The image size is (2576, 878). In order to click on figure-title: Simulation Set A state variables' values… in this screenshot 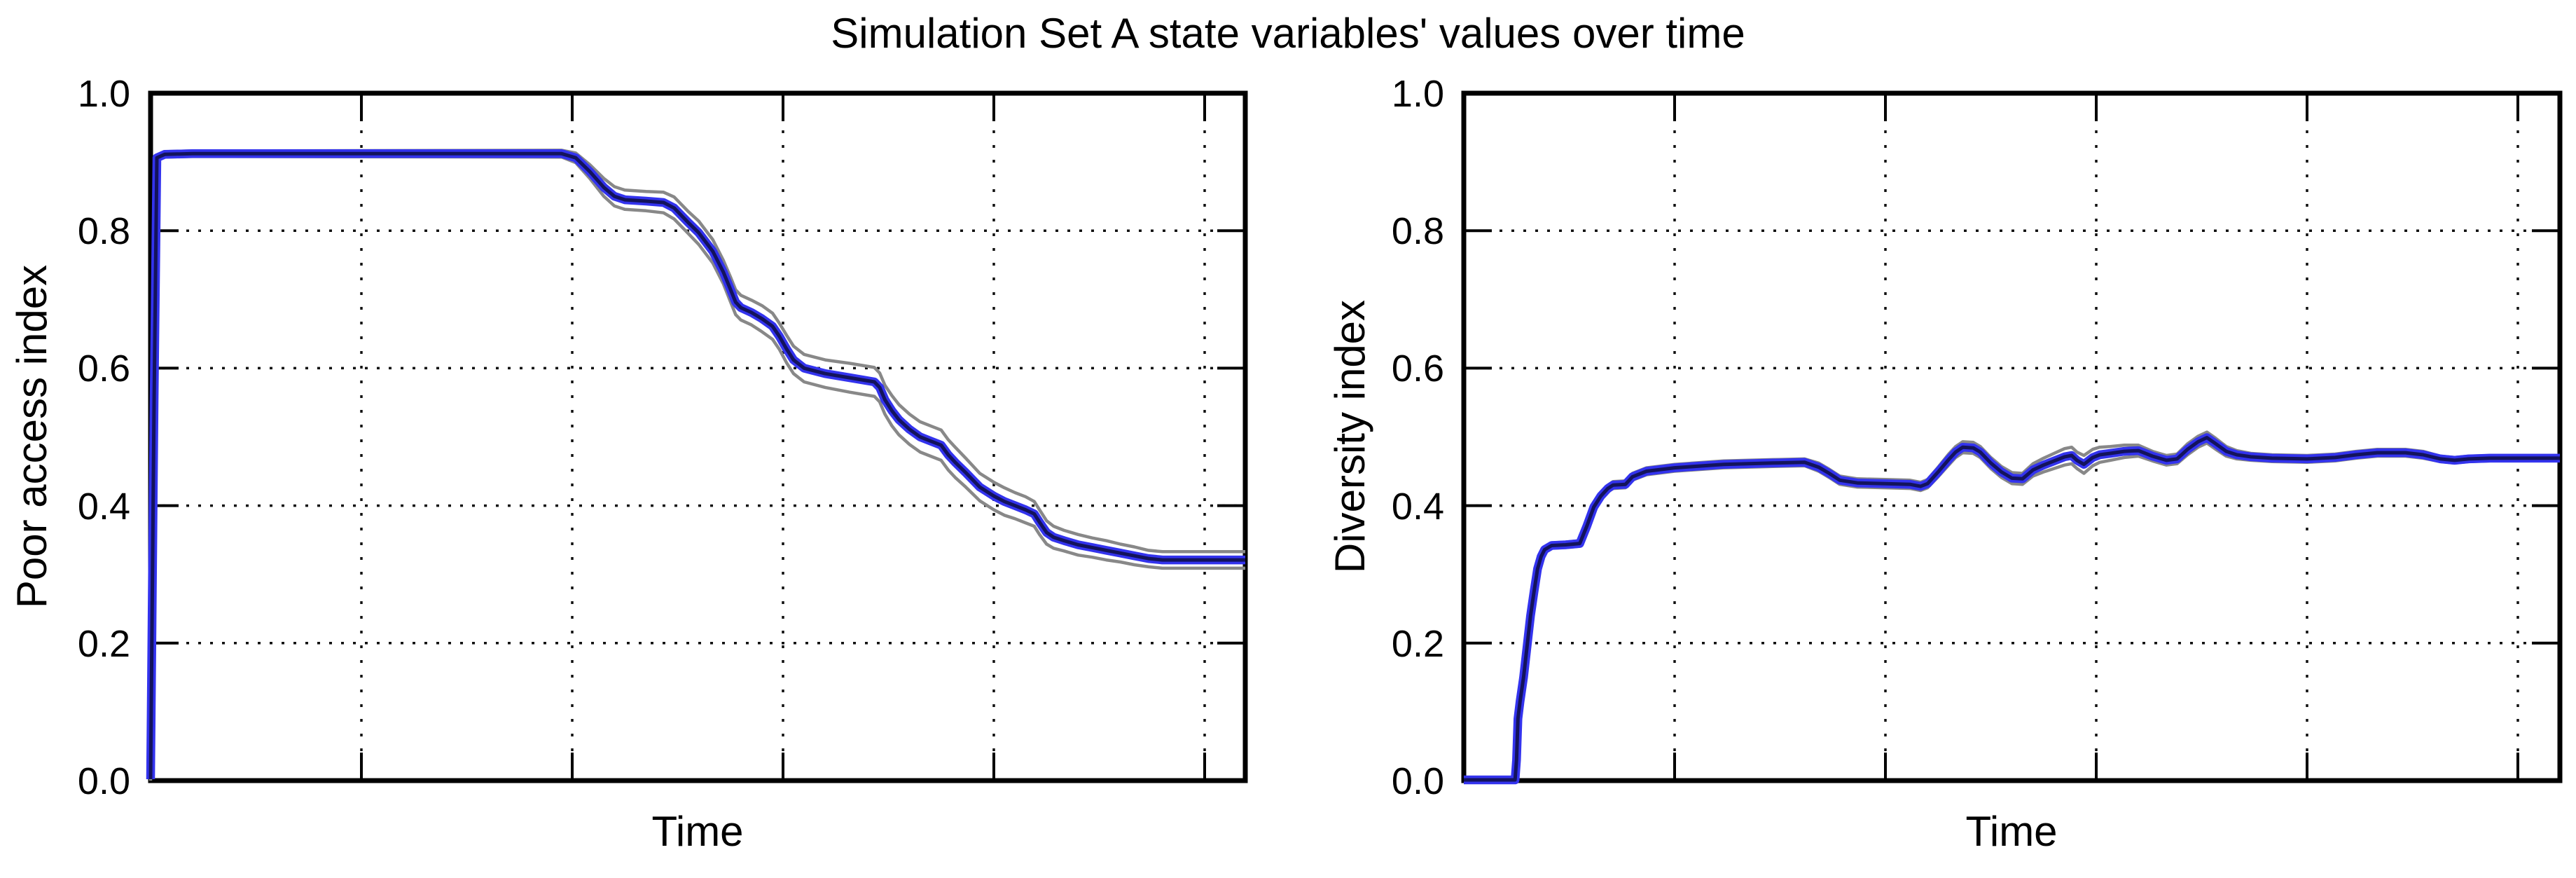, I will do `click(1288, 33)`.